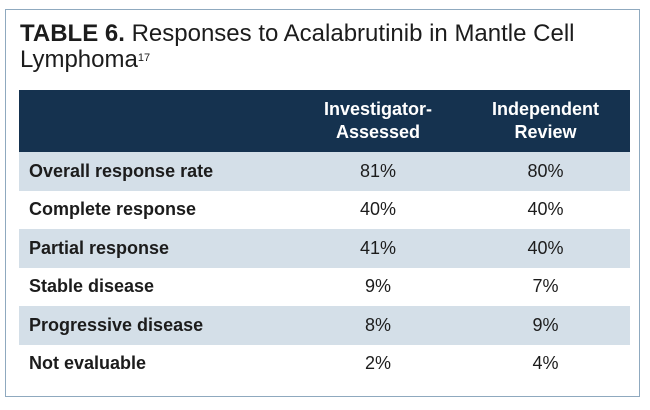 Image resolution: width=650 pixels, height=410 pixels. What do you see at coordinates (545, 121) in the screenshot?
I see `header-independent-review: Independent Review` at bounding box center [545, 121].